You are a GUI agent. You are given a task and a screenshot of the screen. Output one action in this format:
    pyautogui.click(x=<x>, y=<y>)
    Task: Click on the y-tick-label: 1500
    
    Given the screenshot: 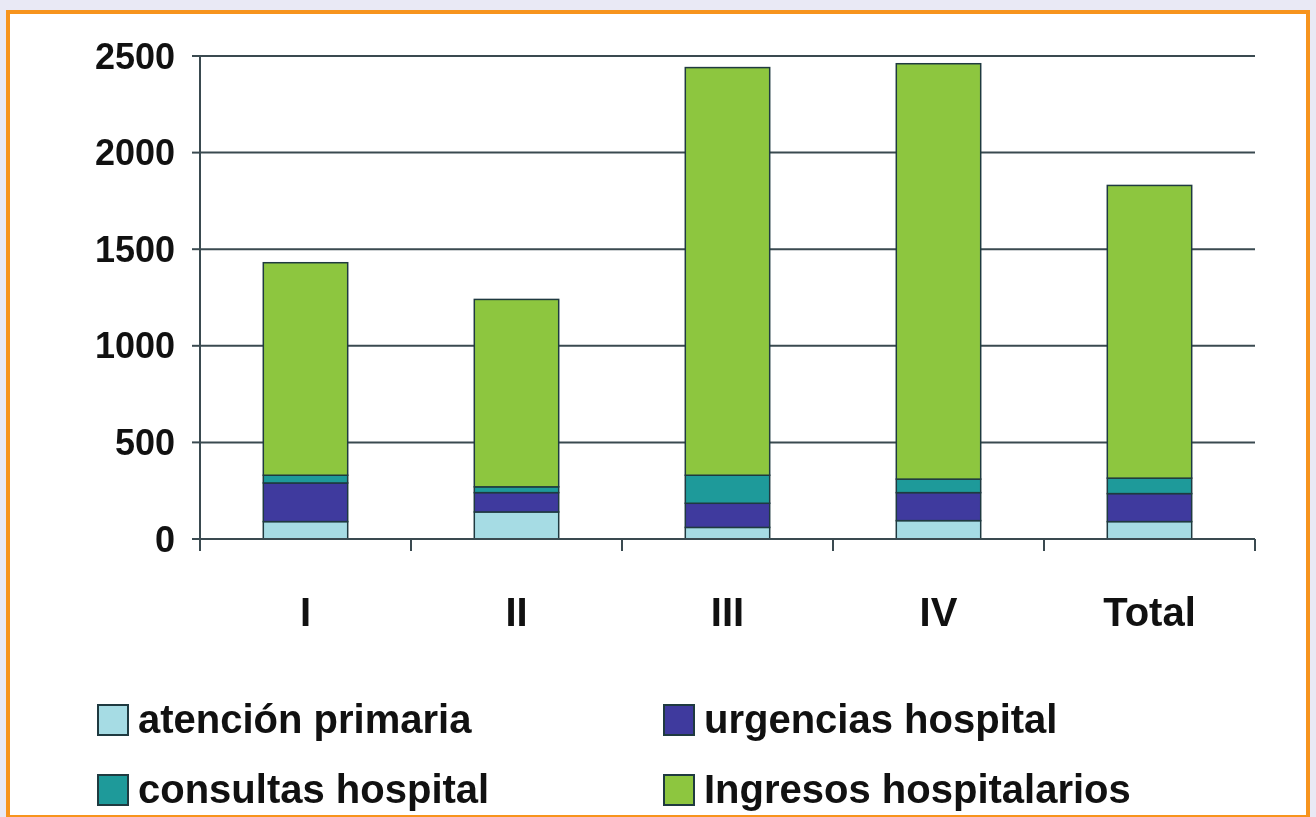 What is the action you would take?
    pyautogui.click(x=134, y=249)
    